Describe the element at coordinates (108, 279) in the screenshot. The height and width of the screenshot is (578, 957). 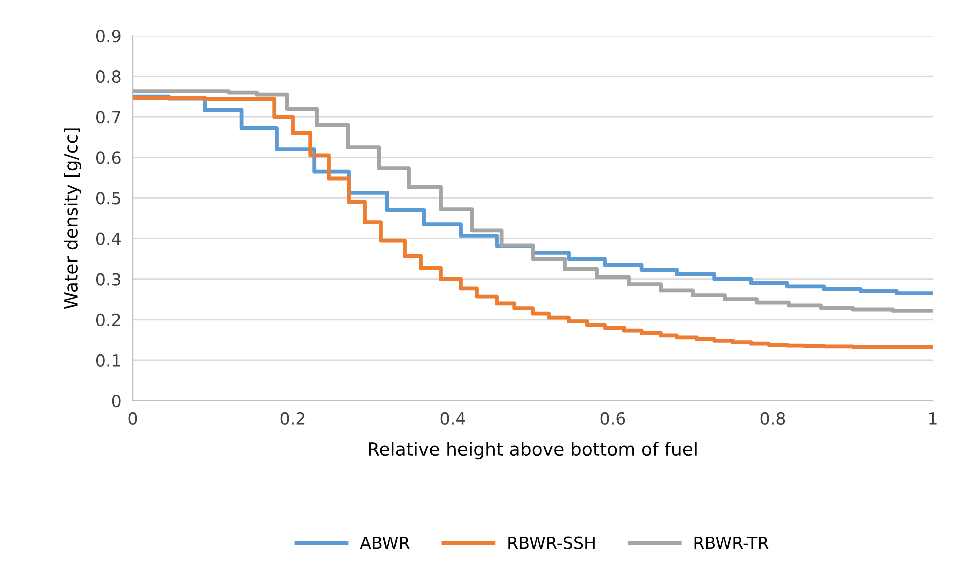
I see `y-tick-label: 0.3` at that location.